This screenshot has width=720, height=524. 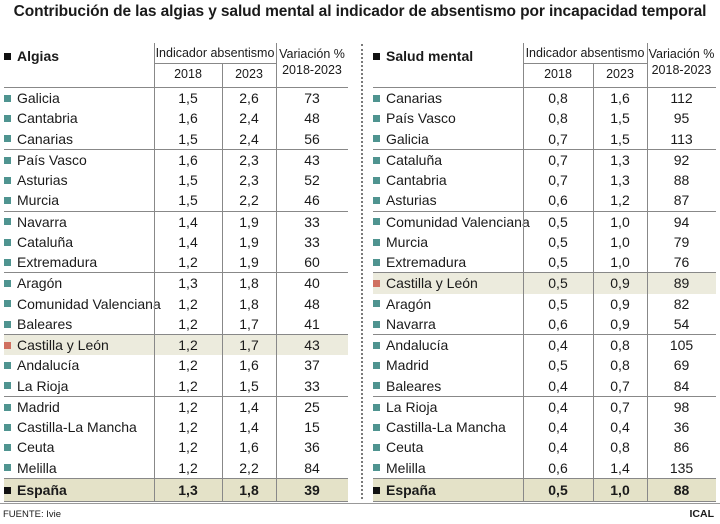 I want to click on value-2023: 1,8, so click(x=249, y=303).